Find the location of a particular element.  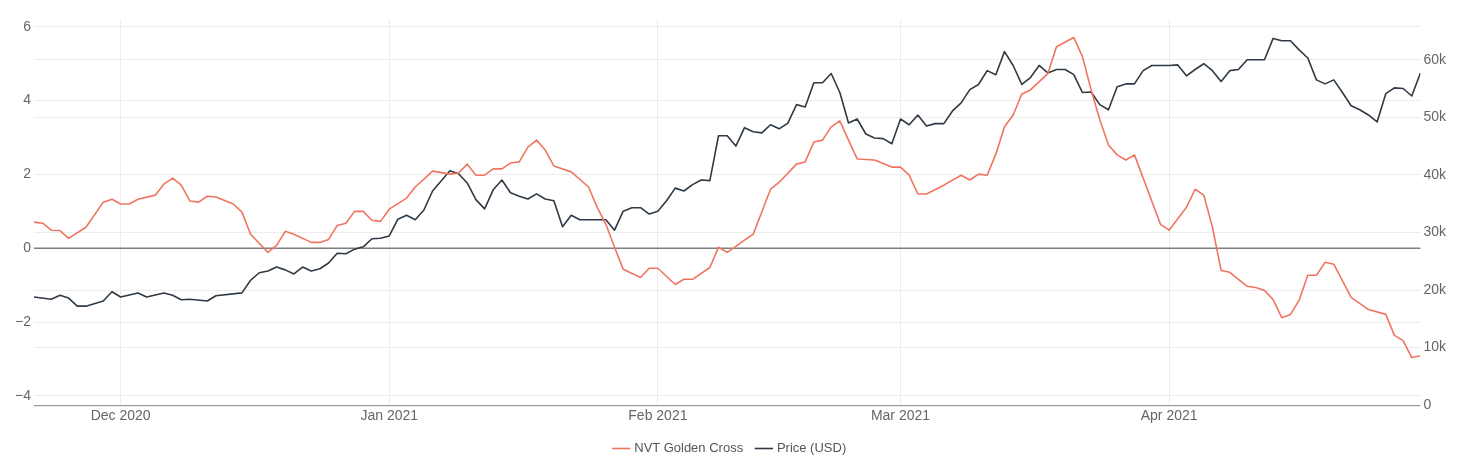

y-tick-label: −4 is located at coordinates (23, 394).